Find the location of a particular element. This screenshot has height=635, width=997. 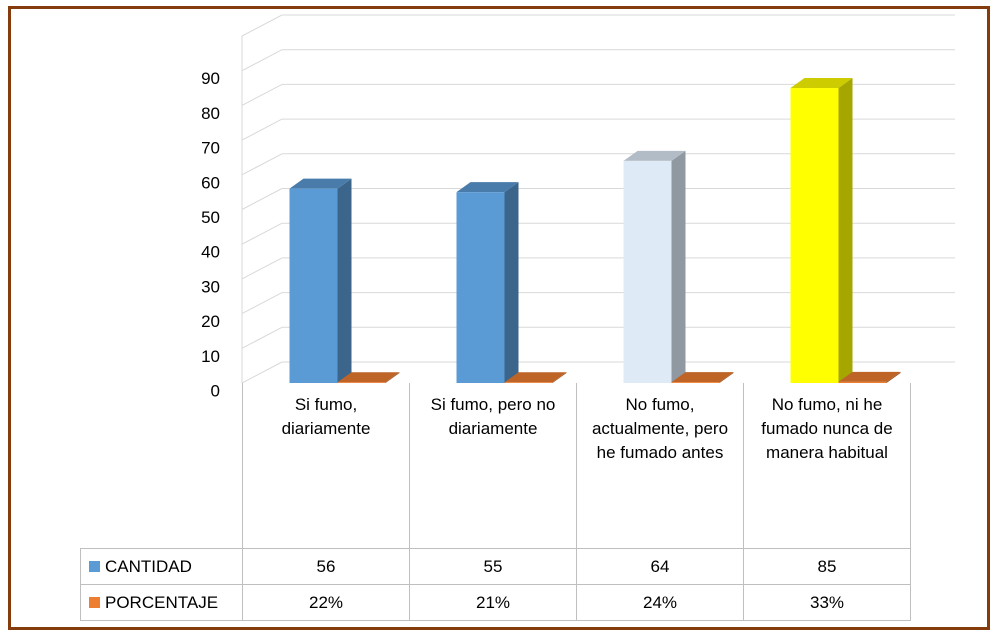

category-label: Si fumo, diariamente is located at coordinates (326, 466).